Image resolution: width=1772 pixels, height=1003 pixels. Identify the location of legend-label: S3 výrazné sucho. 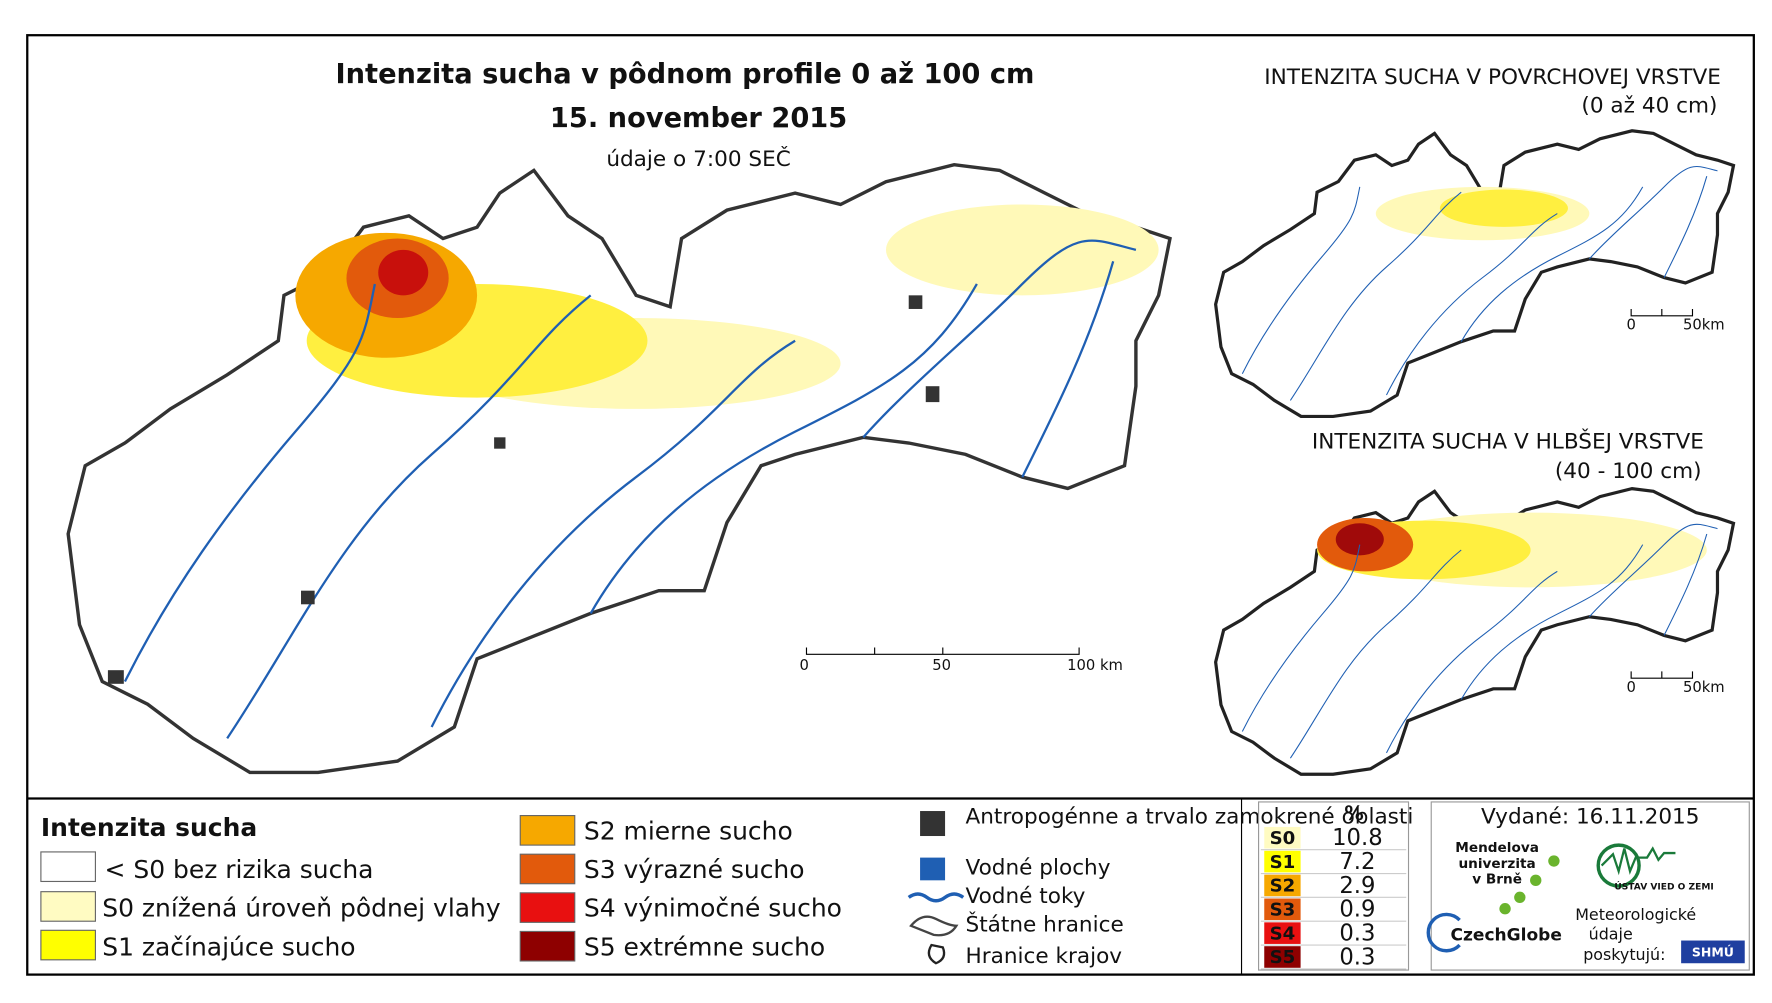
(694, 869).